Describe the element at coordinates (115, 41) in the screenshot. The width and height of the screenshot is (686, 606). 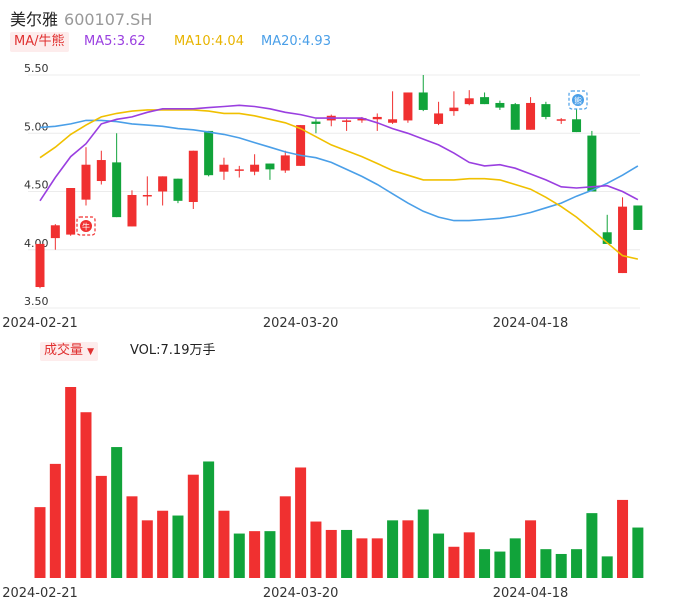
I see `ma5-label: MA5:3.62` at that location.